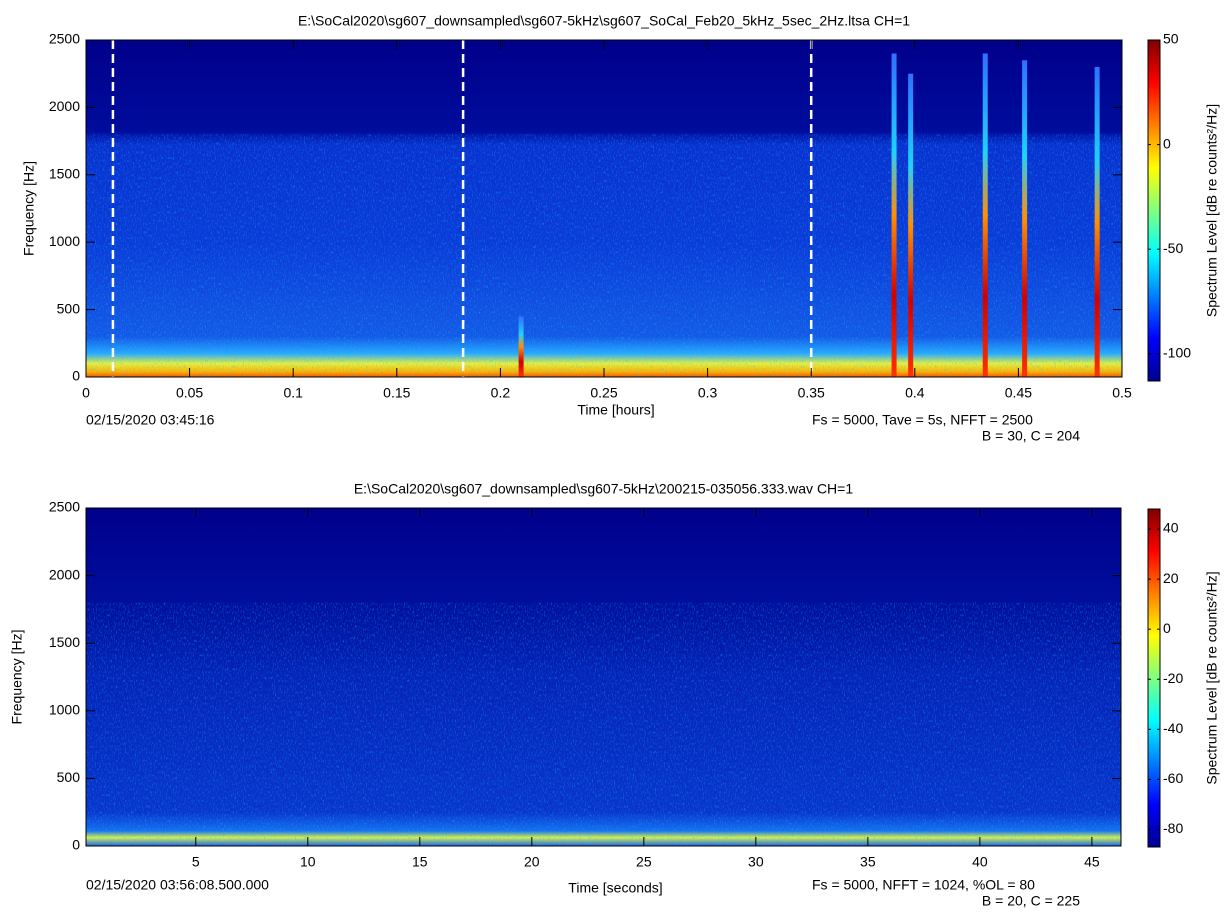 The height and width of the screenshot is (914, 1224). I want to click on colorbar-tick-label: -50, so click(1173, 248).